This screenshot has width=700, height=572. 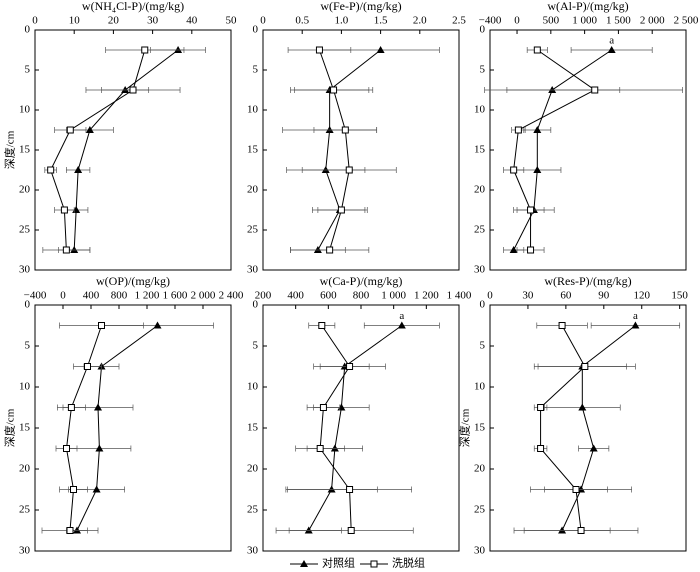 What do you see at coordinates (361, 296) in the screenshot?
I see `x-tick-label: 800` at bounding box center [361, 296].